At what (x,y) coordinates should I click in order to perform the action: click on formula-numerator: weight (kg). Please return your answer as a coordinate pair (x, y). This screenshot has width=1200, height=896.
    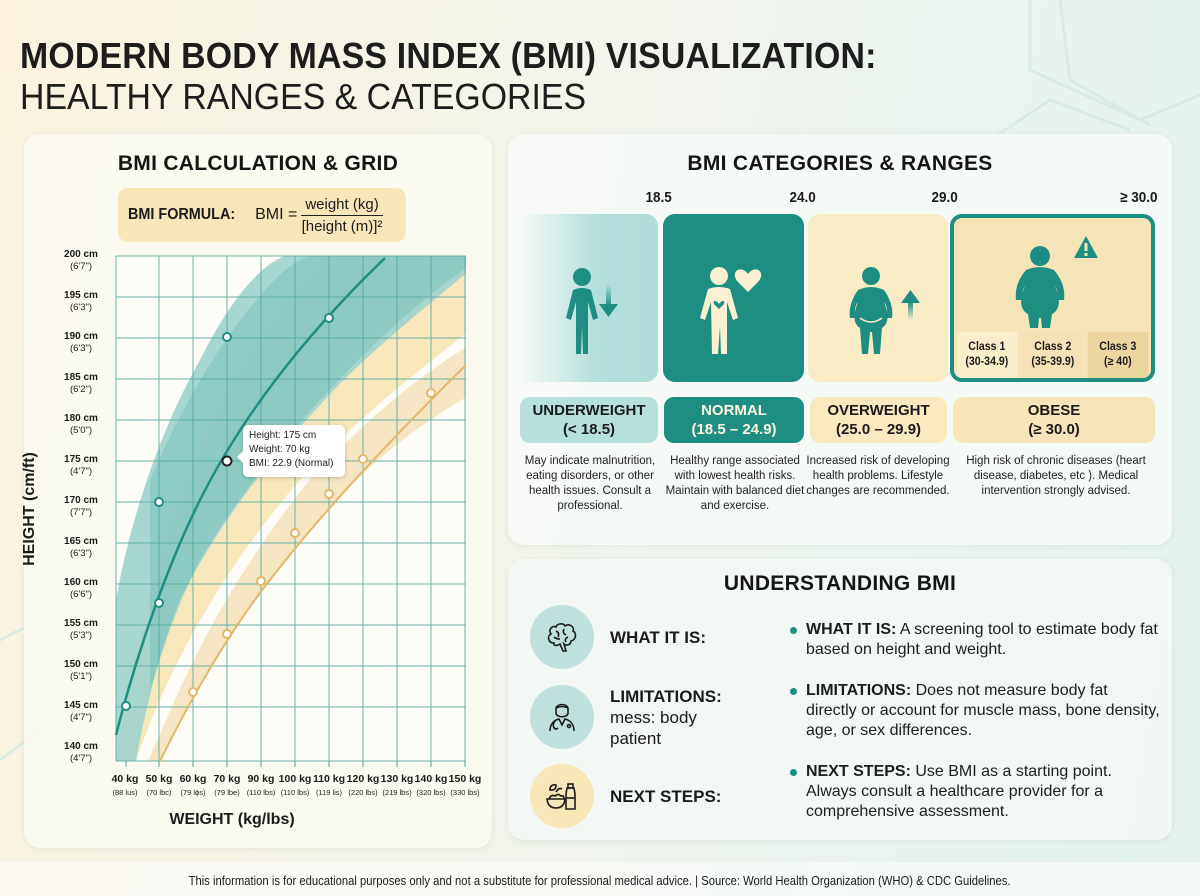
    Looking at the image, I should click on (342, 206).